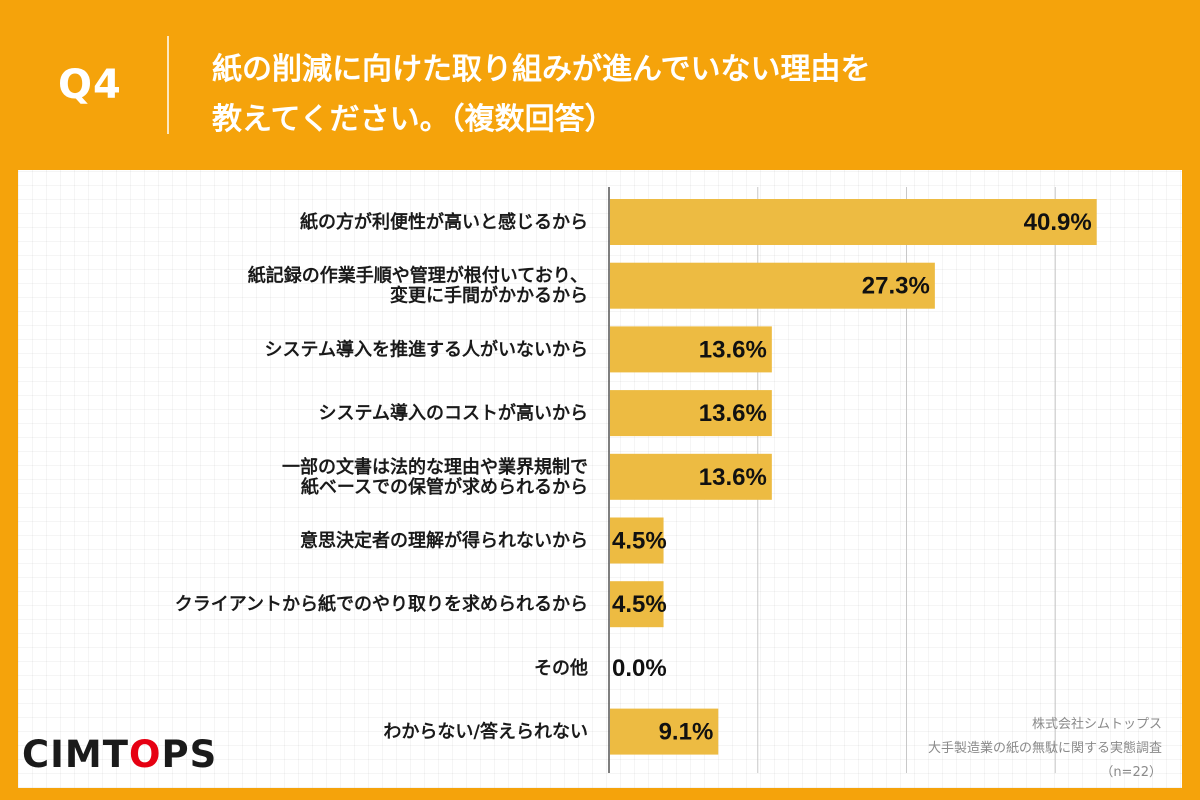 Image resolution: width=1200 pixels, height=800 pixels. What do you see at coordinates (485, 732) in the screenshot?
I see `category-label: わからない/答えられない` at bounding box center [485, 732].